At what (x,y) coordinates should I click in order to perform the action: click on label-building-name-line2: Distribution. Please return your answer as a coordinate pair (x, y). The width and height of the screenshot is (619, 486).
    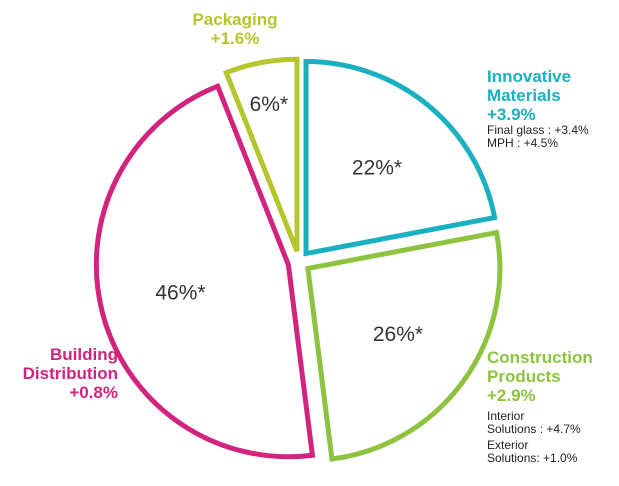
    Looking at the image, I should click on (70, 373).